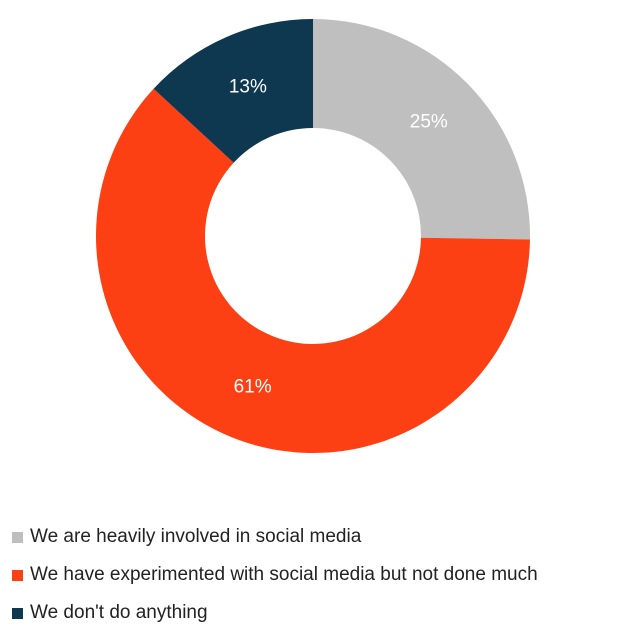 The height and width of the screenshot is (632, 629). What do you see at coordinates (119, 612) in the screenshot?
I see `legend-label: We don't do anything` at bounding box center [119, 612].